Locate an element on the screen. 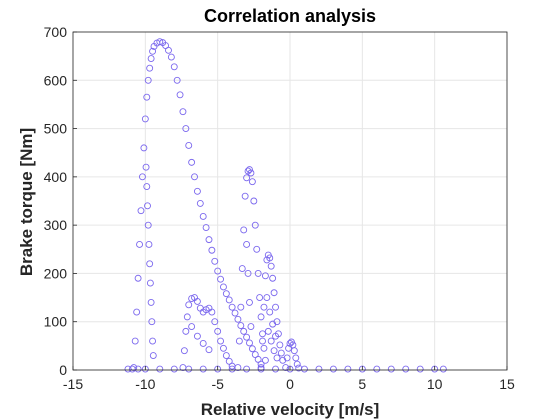  y-tick-label: 200 is located at coordinates (56, 273).